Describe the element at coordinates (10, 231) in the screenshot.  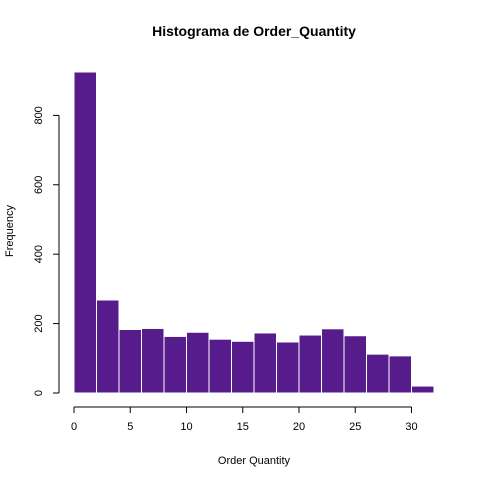
I see `y-axis-label: Frequency` at that location.